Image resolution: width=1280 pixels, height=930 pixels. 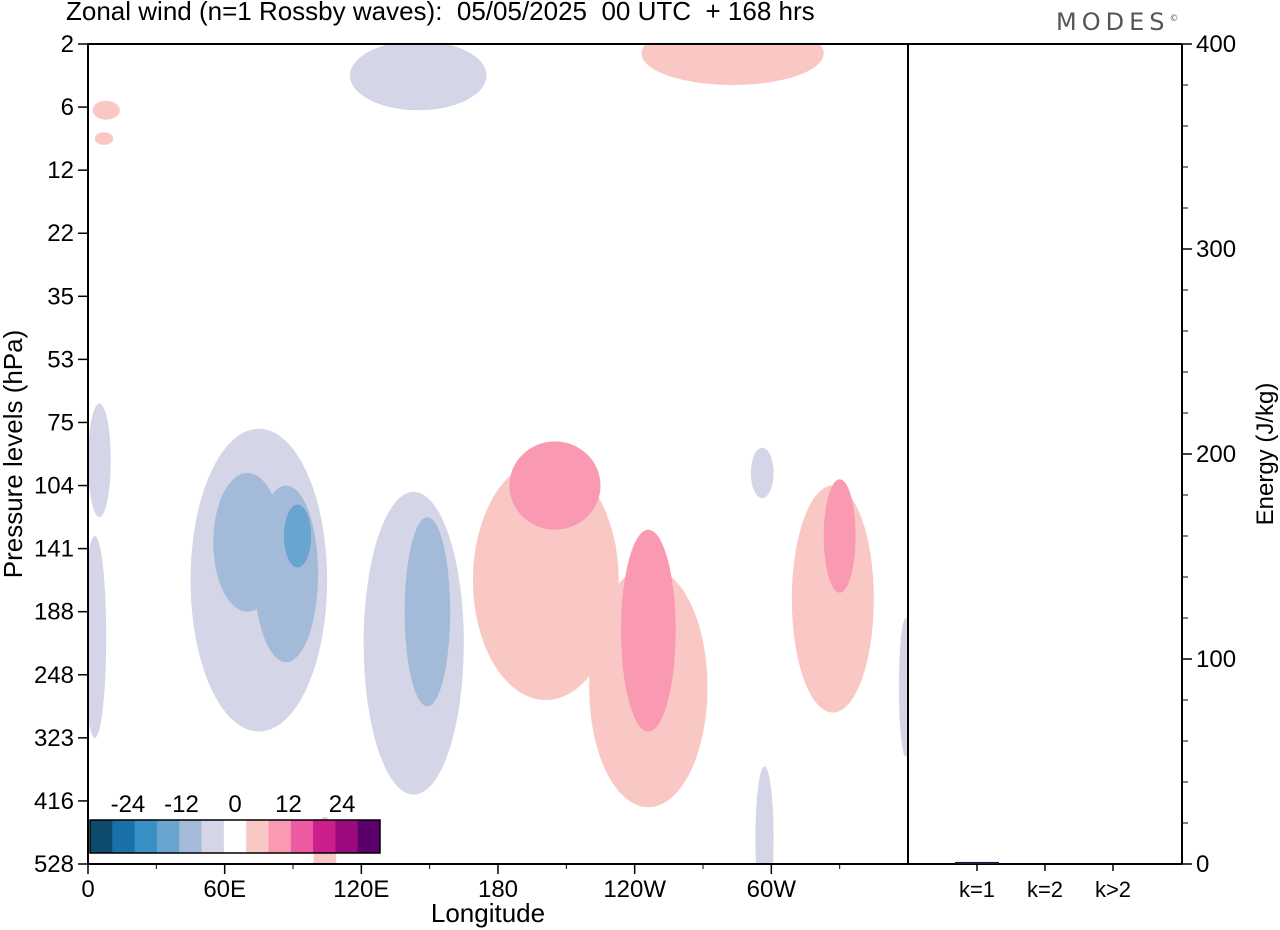 What do you see at coordinates (1113, 889) in the screenshot?
I see `energy-x-tick-label: k>2` at bounding box center [1113, 889].